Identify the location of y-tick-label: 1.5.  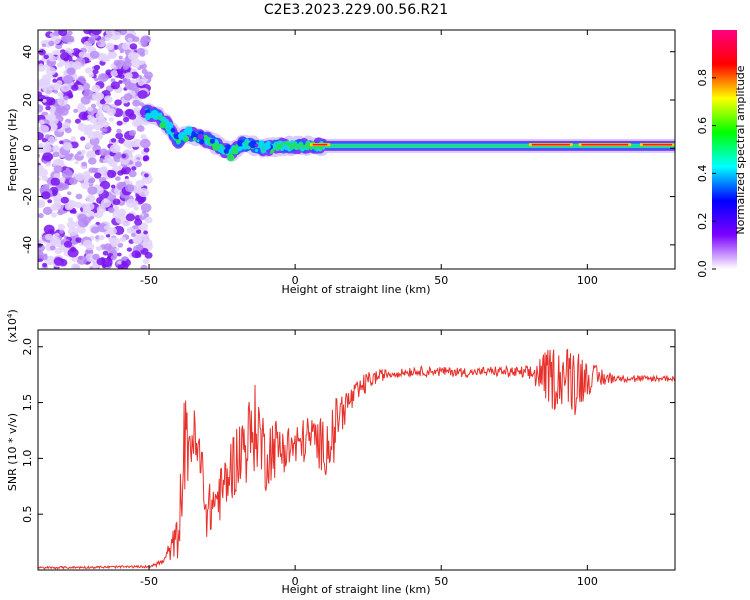
(27, 403).